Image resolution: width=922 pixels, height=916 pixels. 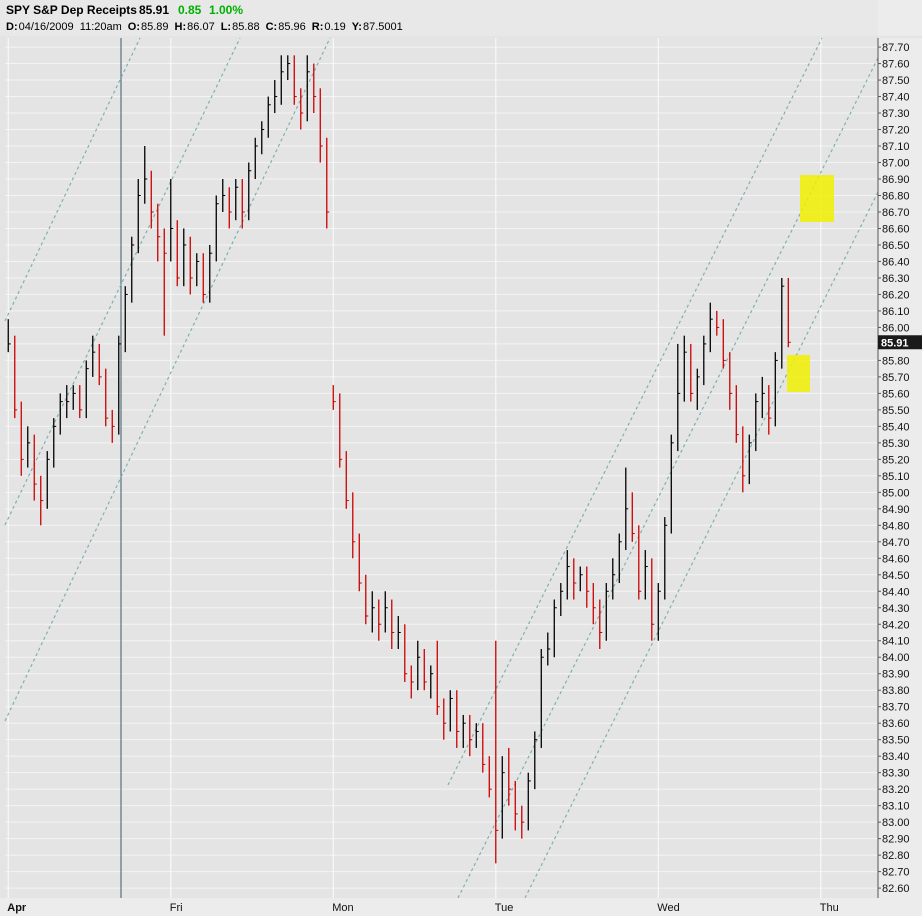 What do you see at coordinates (181, 27) in the screenshot?
I see `info-label: H:` at bounding box center [181, 27].